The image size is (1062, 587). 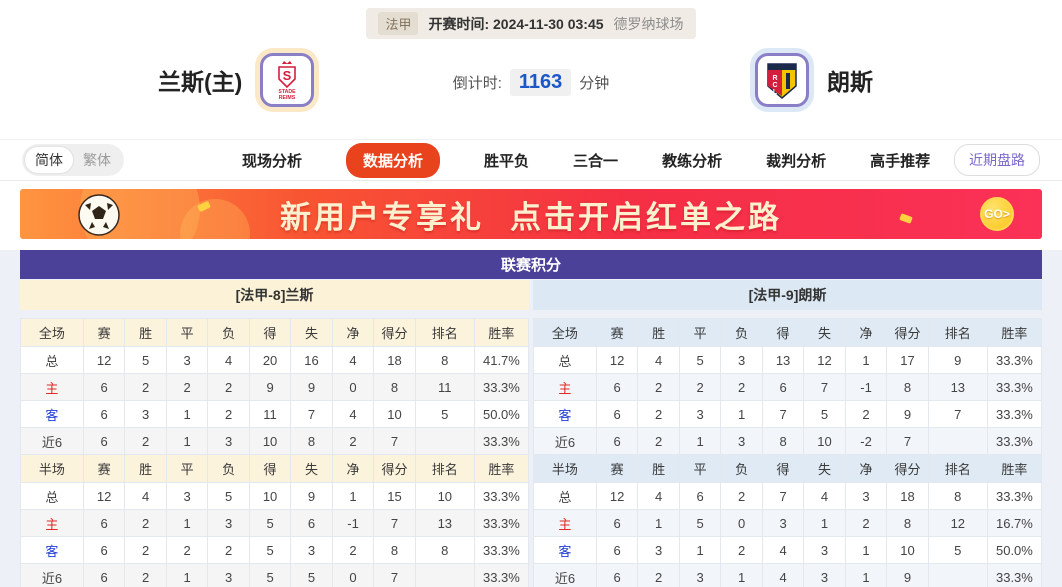 What do you see at coordinates (275, 523) in the screenshot?
I see `table-row: 主 6 2 1 3 5 6 -1 7 13 33.3%` at bounding box center [275, 523].